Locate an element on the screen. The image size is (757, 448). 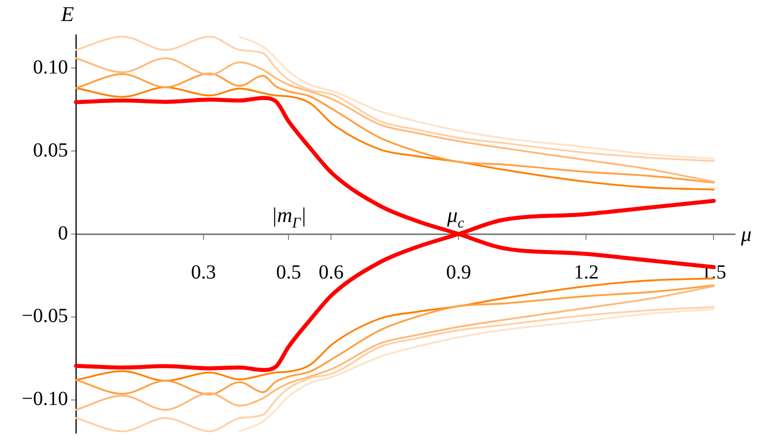
y-tick-label: 0.05 is located at coordinates (50, 150).